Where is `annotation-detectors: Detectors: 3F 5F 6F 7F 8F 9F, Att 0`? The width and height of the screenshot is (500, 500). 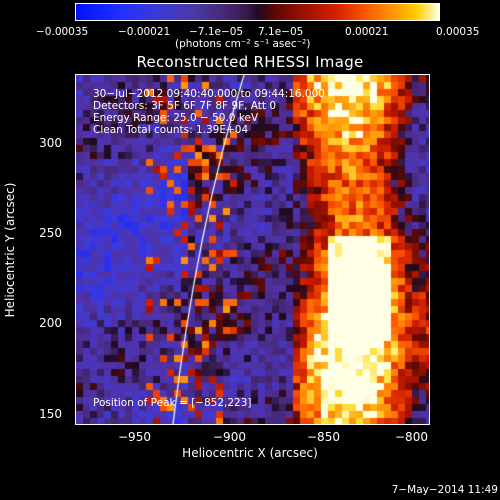
annotation-detectors: Detectors: 3F 5F 6F 7F 8F 9F, Att 0 is located at coordinates (185, 106).